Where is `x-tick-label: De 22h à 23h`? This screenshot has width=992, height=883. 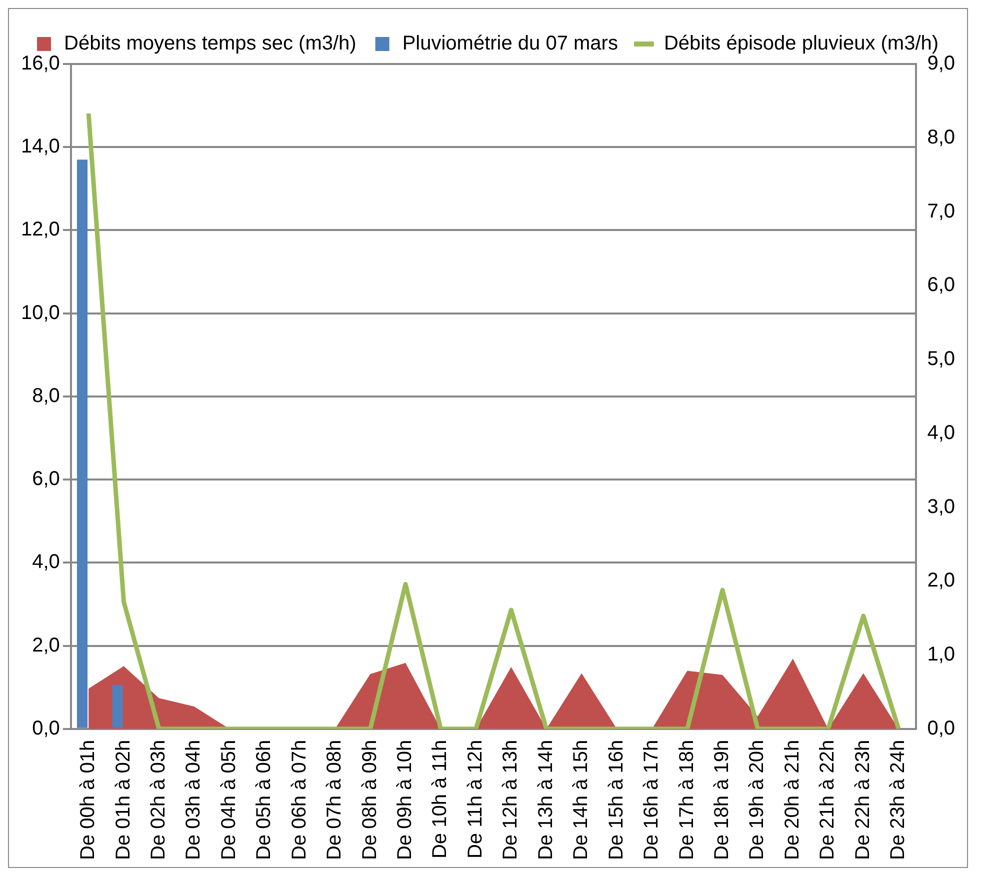 x-tick-label: De 22h à 23h is located at coordinates (863, 800).